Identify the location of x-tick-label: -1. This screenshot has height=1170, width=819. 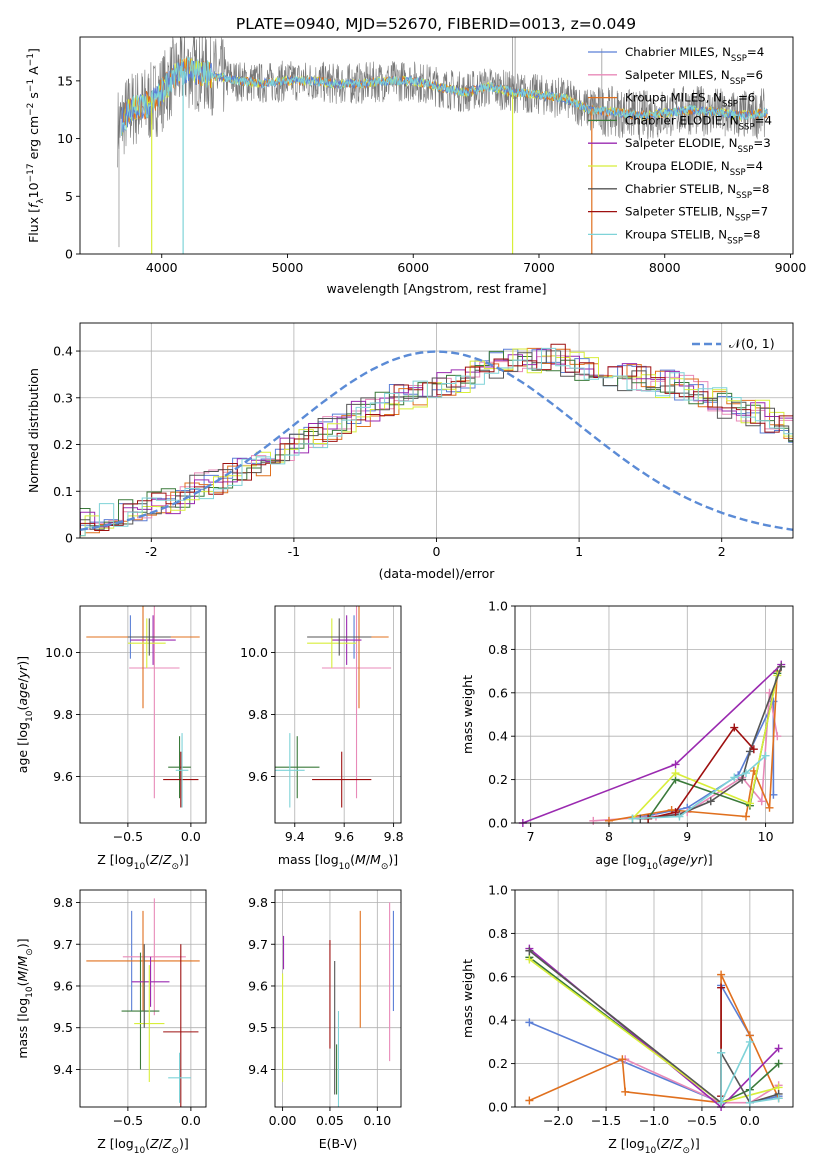
(294, 551).